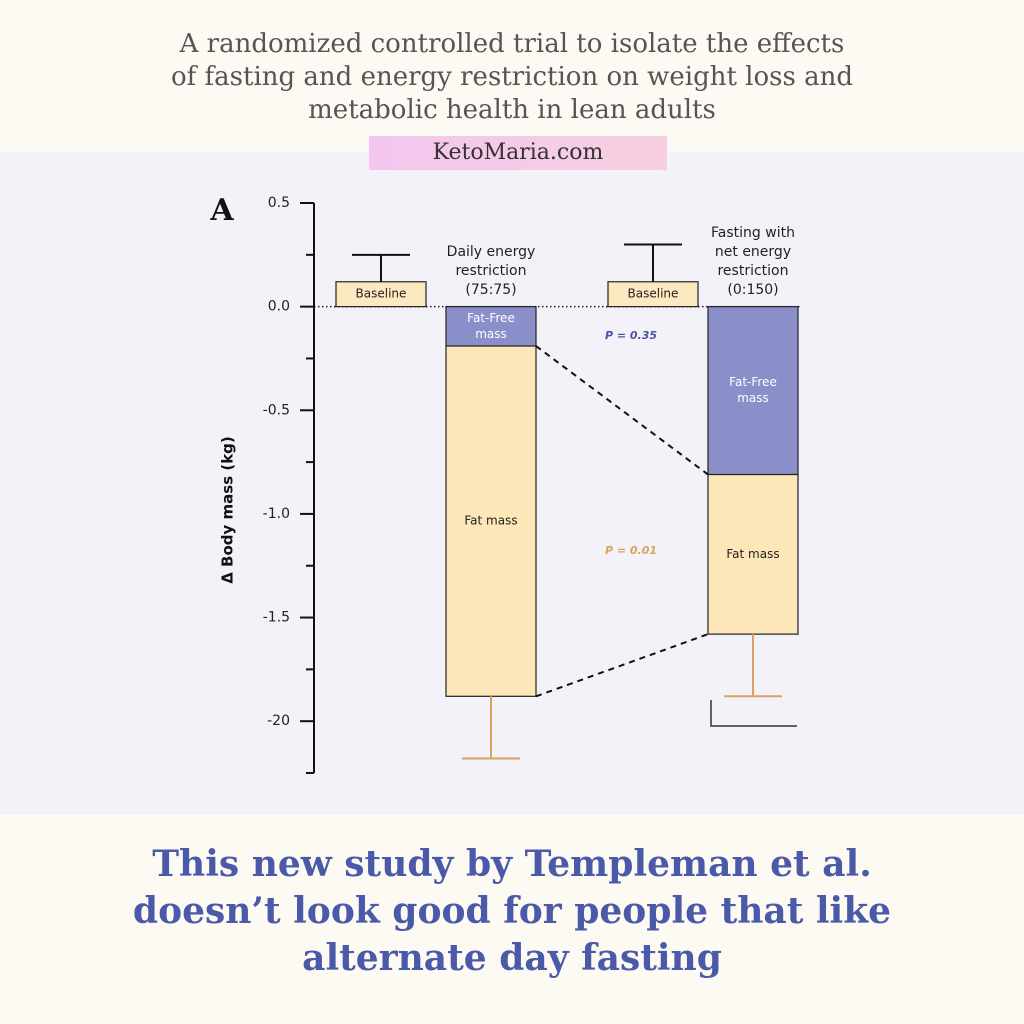 This screenshot has height=1024, width=1024. Describe the element at coordinates (631, 335) in the screenshot. I see `p-value: P = 0.35` at that location.